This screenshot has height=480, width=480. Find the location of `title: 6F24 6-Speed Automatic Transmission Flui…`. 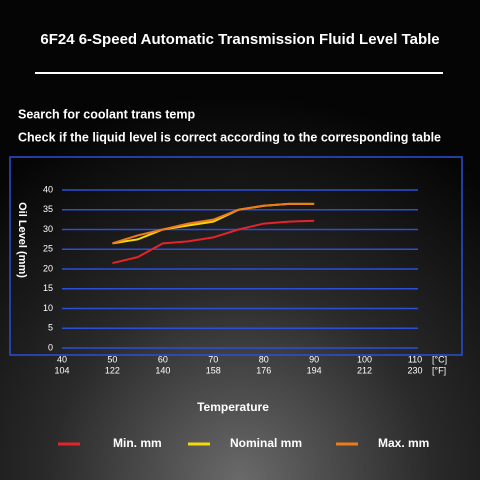

title: 6F24 6-Speed Automatic Transmission Flui… is located at coordinates (239, 39).